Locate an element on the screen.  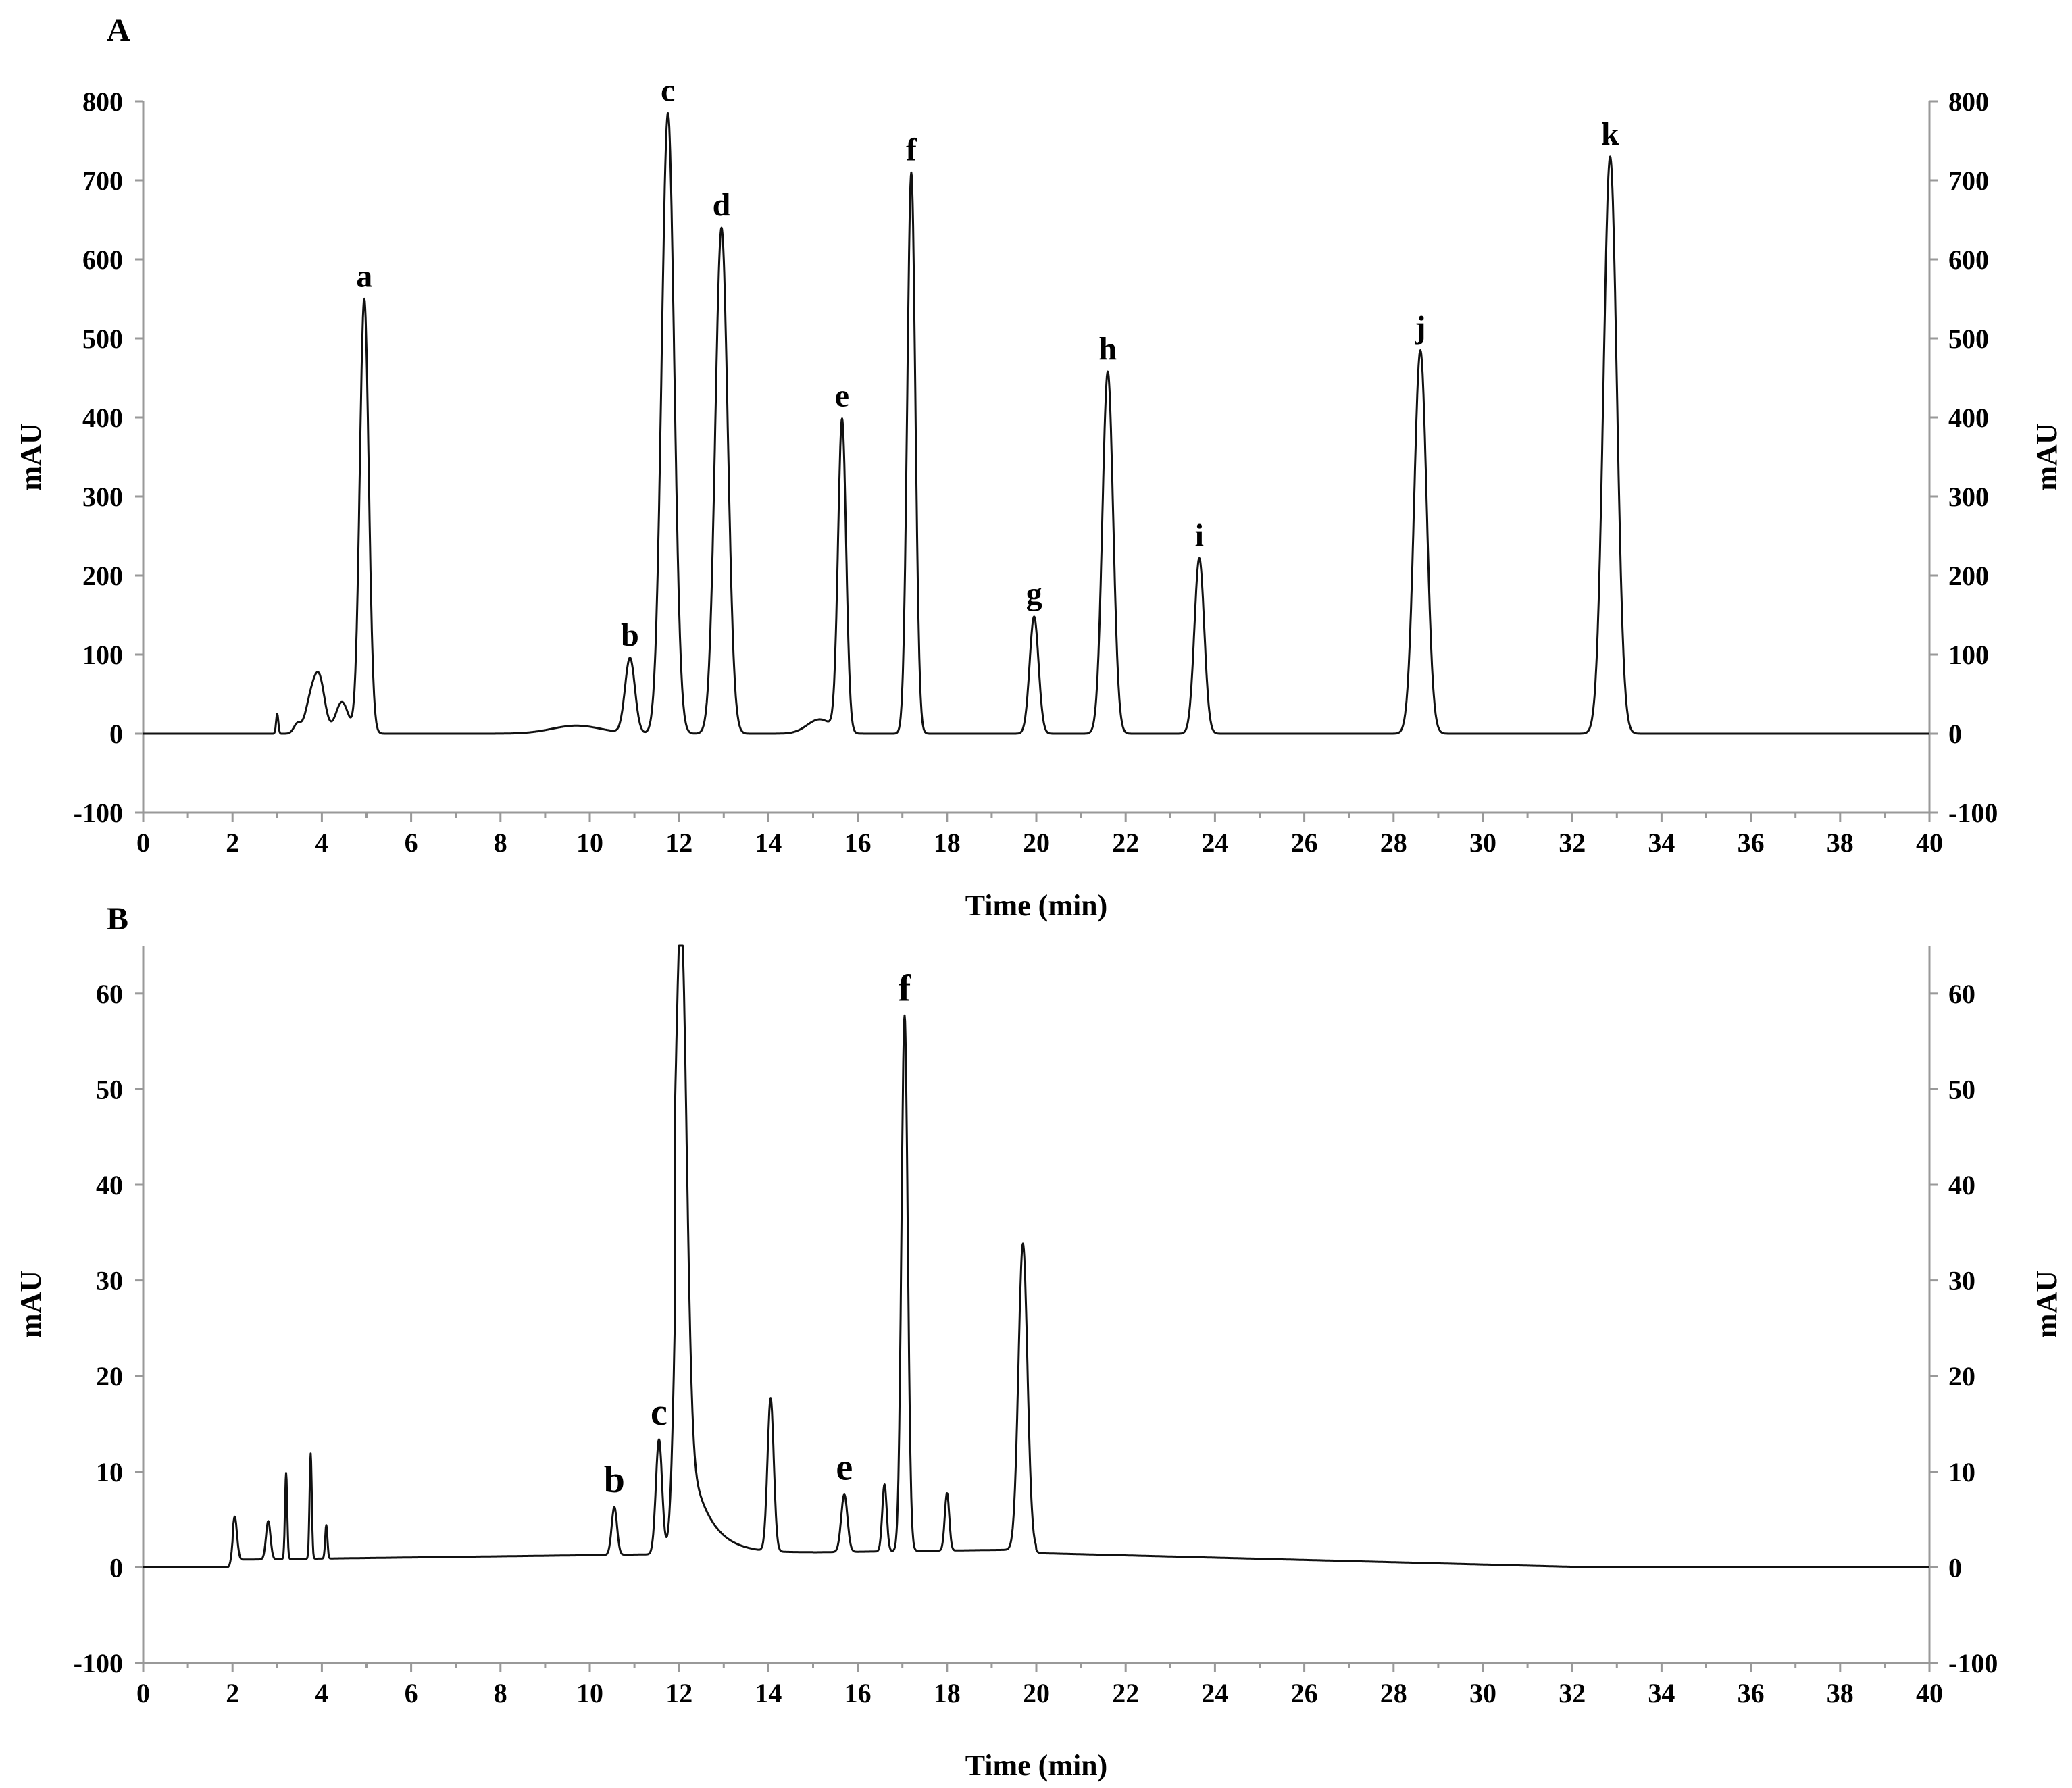
y-tick-label-right: 60 is located at coordinates (1961, 994).